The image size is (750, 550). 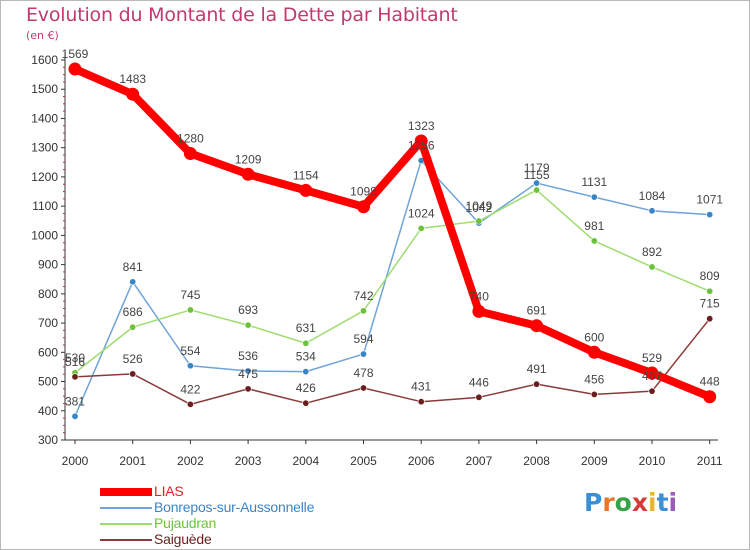 What do you see at coordinates (537, 168) in the screenshot?
I see `data-label-bonrepos-sur-aussonnelle: 1179` at bounding box center [537, 168].